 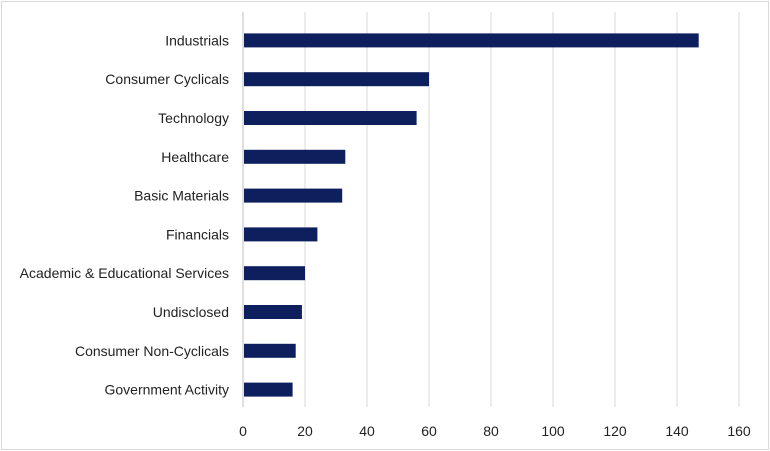 What do you see at coordinates (167, 390) in the screenshot?
I see `category-label: Government Activity` at bounding box center [167, 390].